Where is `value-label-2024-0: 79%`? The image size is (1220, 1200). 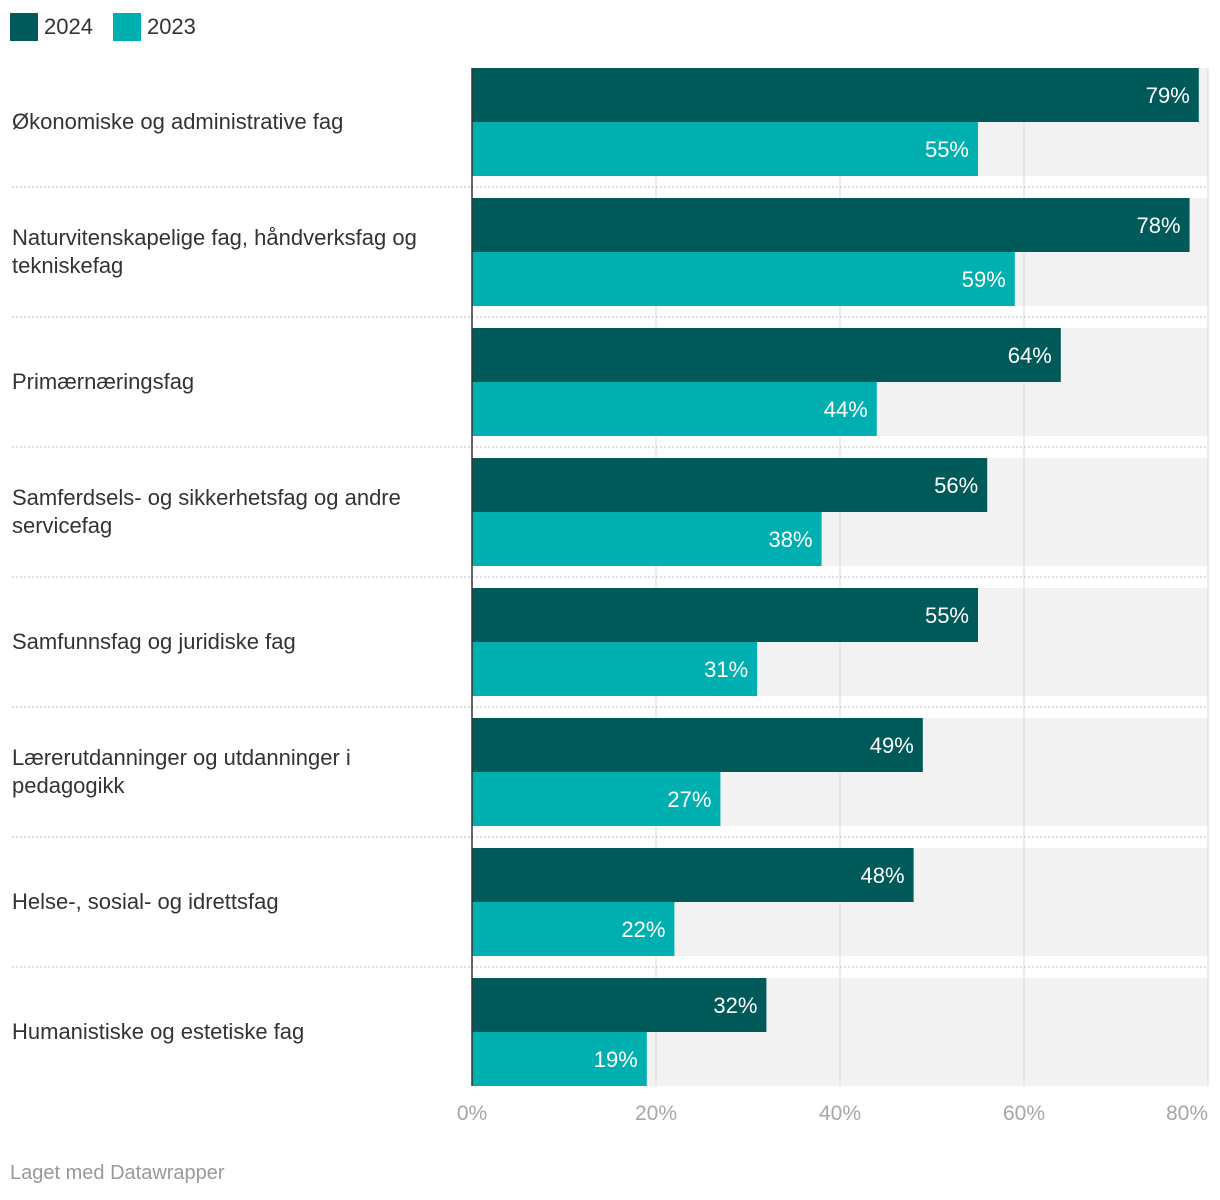 value-label-2024-0: 79% is located at coordinates (1168, 95).